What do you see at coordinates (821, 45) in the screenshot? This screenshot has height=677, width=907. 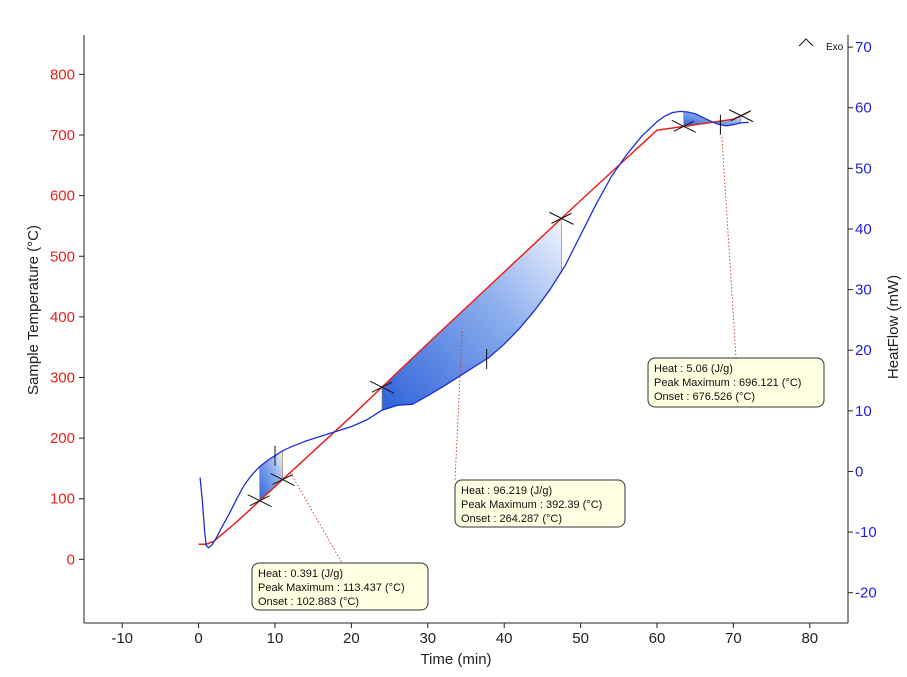 I see `exo-indicator: Exo` at bounding box center [821, 45].